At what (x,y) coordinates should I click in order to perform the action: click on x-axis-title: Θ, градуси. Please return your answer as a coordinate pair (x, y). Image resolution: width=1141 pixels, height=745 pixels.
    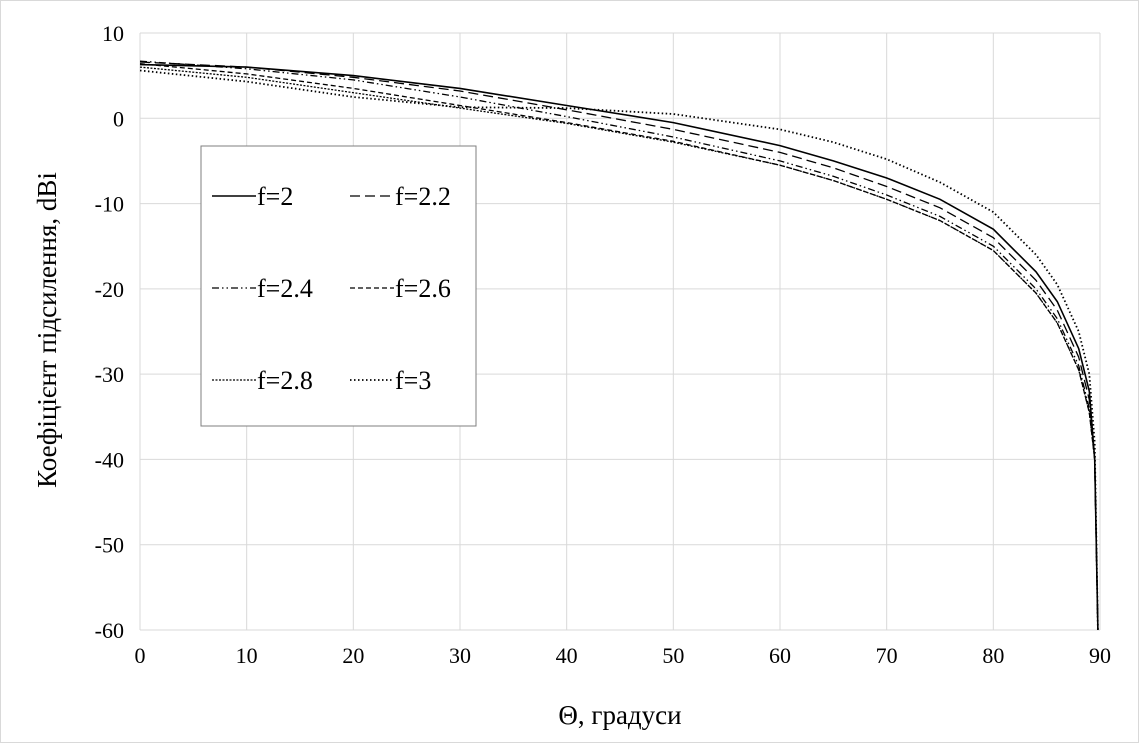
    Looking at the image, I should click on (619, 715).